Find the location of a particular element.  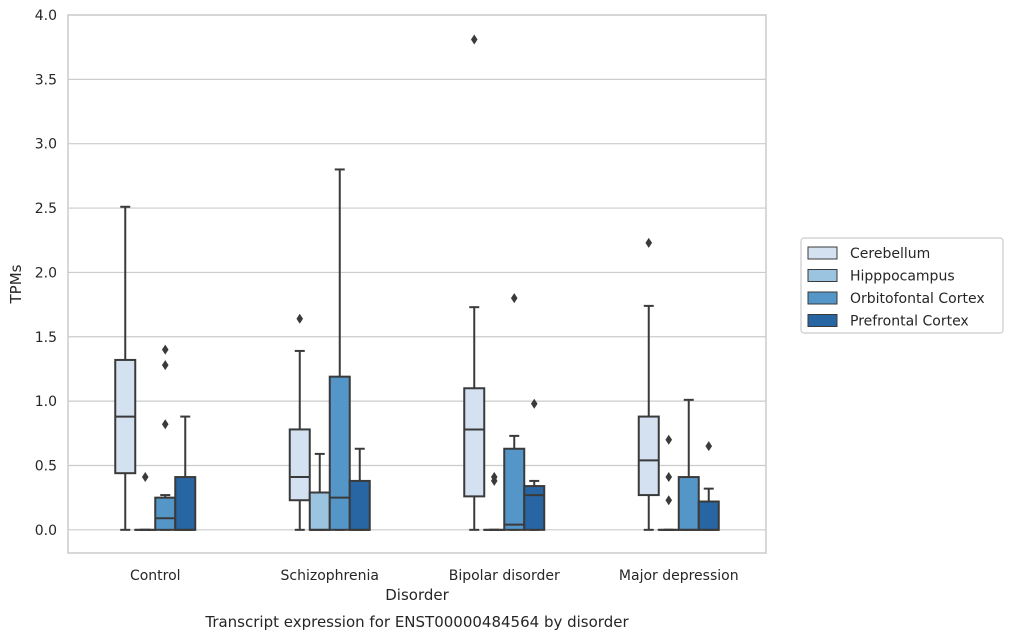

x-tick-label: Bipolar disorder is located at coordinates (504, 576).